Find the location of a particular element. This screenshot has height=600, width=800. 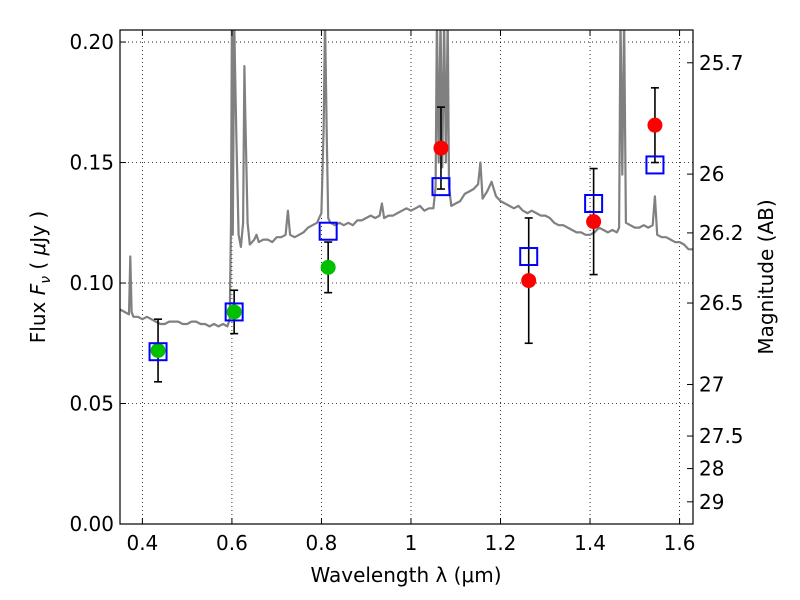

x-tick-label: 1.2 is located at coordinates (501, 543).